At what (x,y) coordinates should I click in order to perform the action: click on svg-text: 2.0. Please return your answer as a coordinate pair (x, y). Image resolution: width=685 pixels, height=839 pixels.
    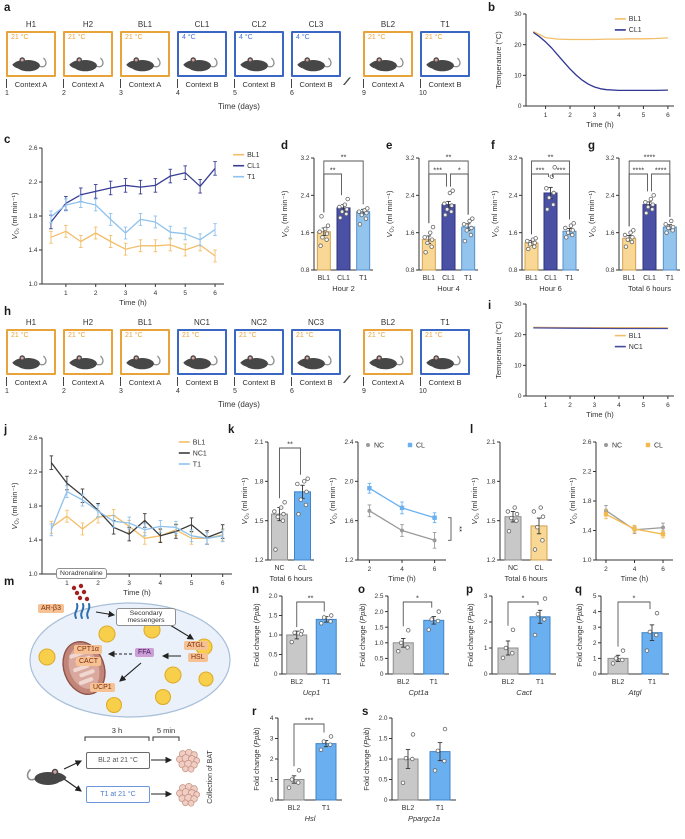
    Looking at the image, I should click on (382, 718).